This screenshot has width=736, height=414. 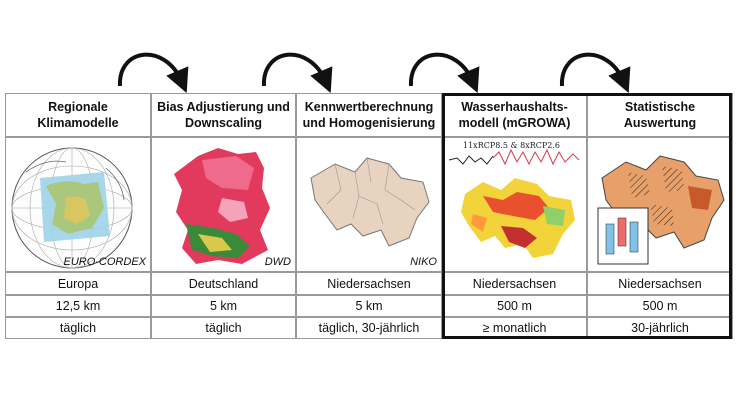 I want to click on region-1: Europa, so click(x=78, y=283).